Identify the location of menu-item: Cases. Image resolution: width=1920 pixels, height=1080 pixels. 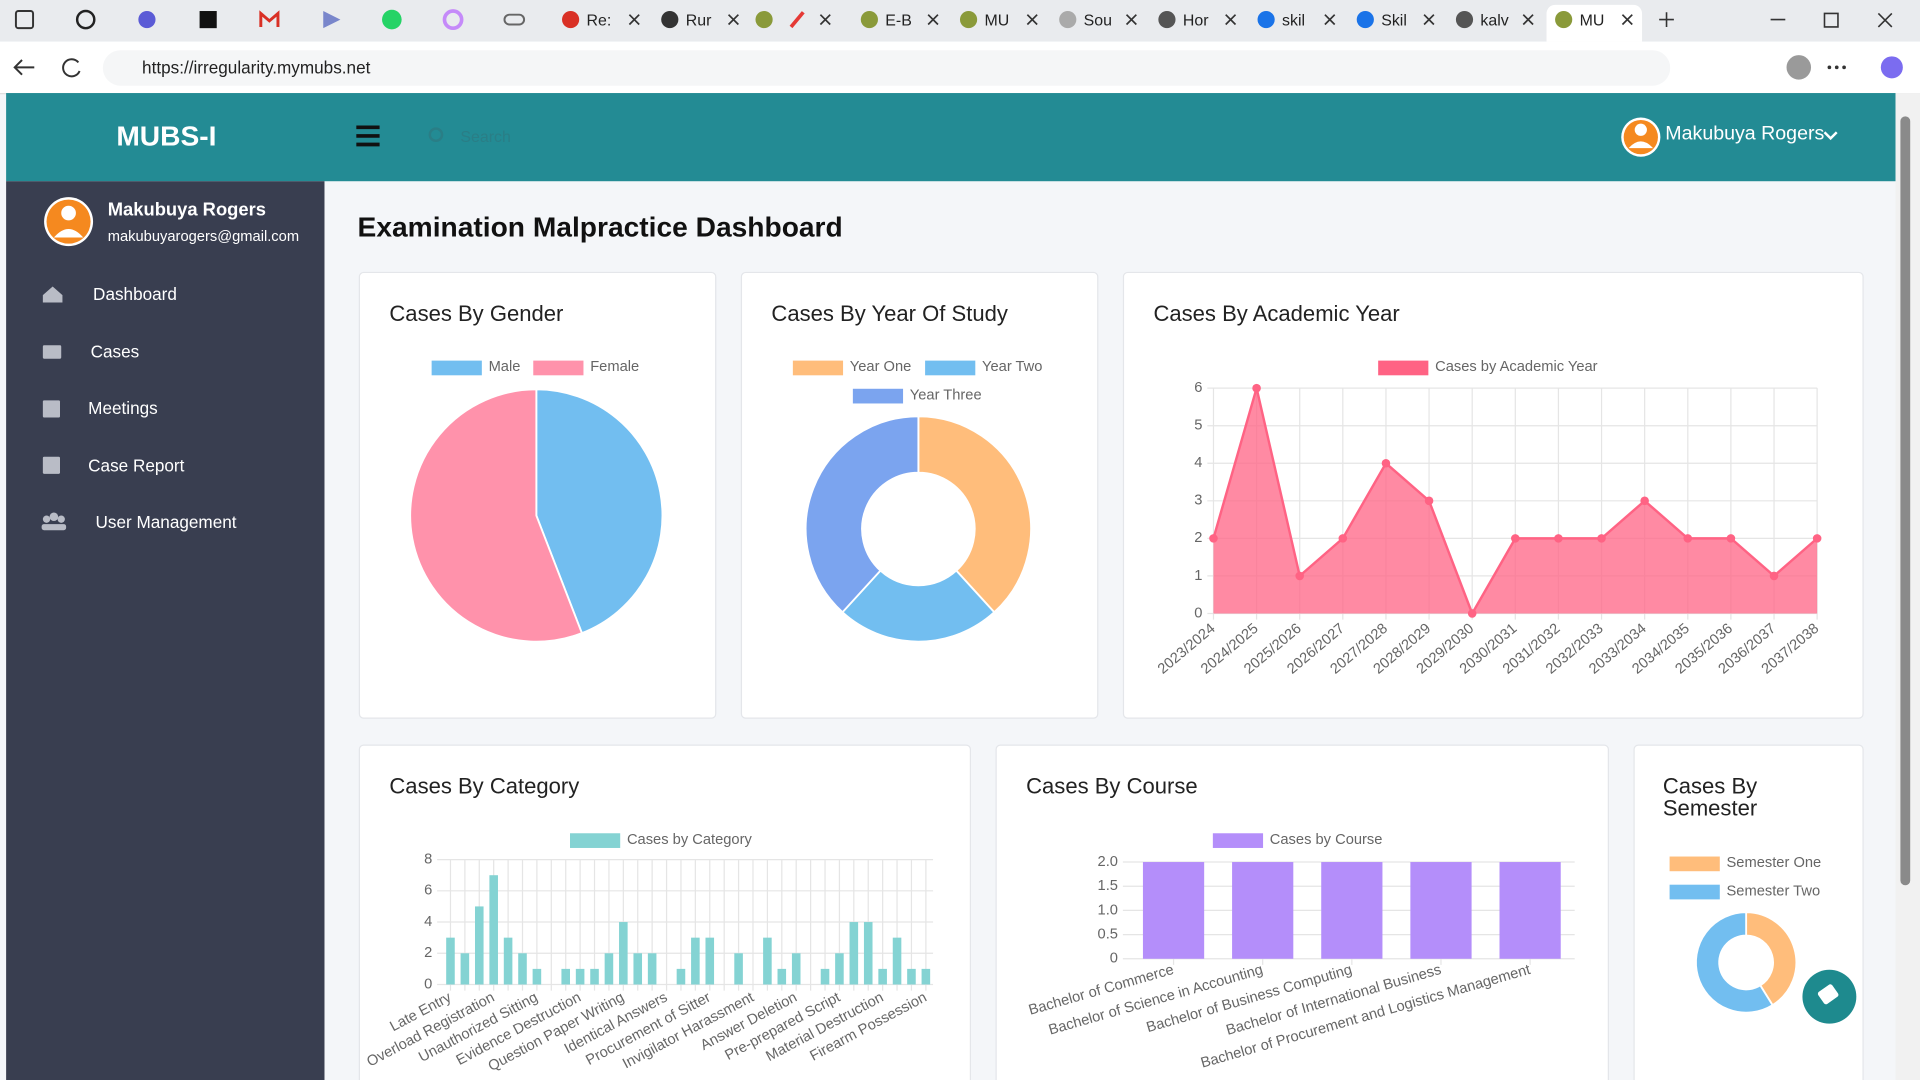
(115, 351).